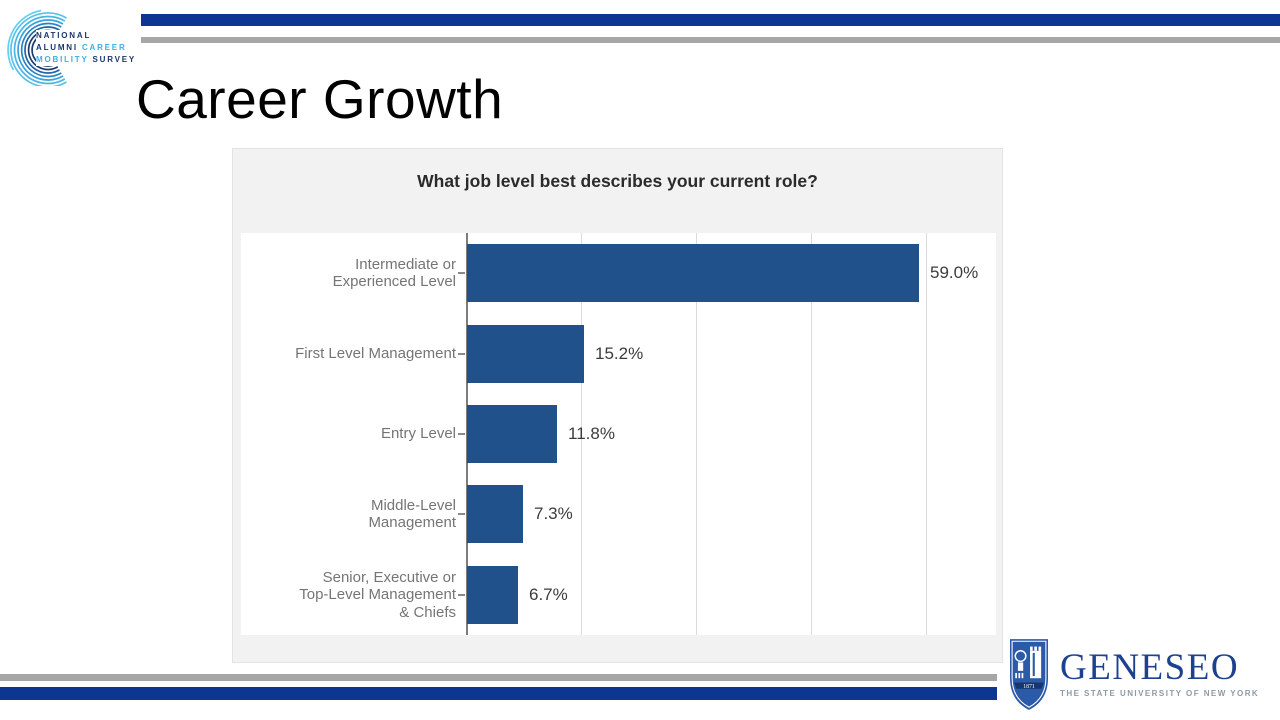 The height and width of the screenshot is (720, 1280). I want to click on nacm-line1: NATIONAL, so click(64, 35).